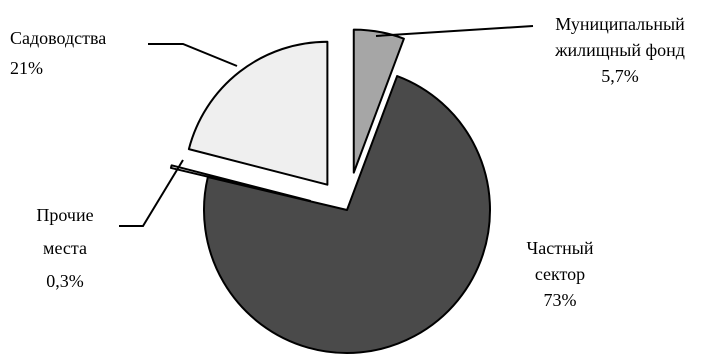  Describe the element at coordinates (378, 101) in the screenshot. I see `pie-slice-municipal` at that location.